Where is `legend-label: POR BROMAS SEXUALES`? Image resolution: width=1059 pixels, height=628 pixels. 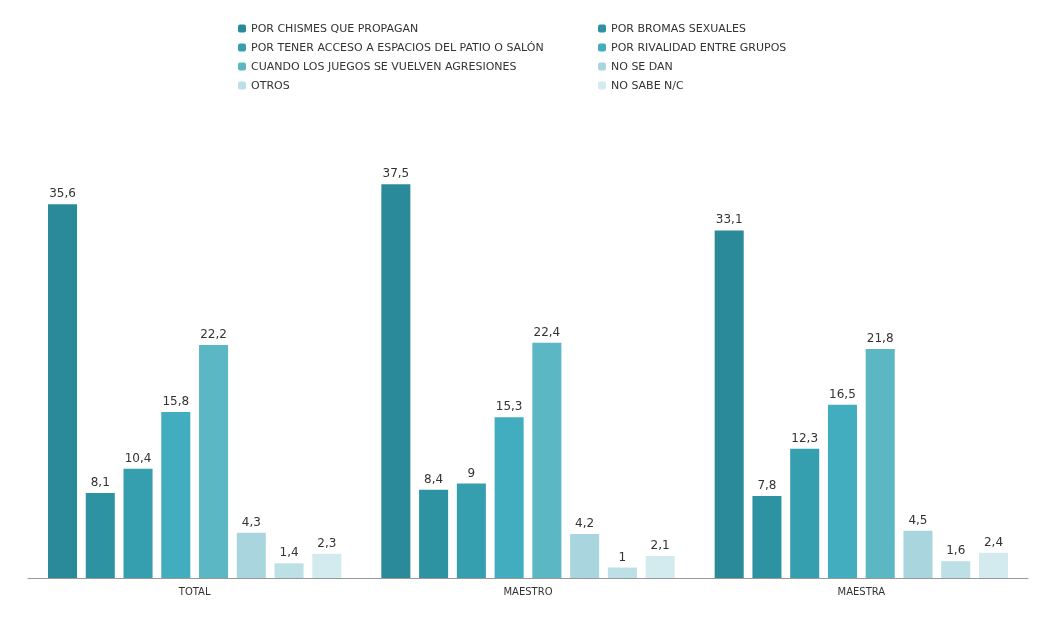 legend-label: POR BROMAS SEXUALES is located at coordinates (678, 28).